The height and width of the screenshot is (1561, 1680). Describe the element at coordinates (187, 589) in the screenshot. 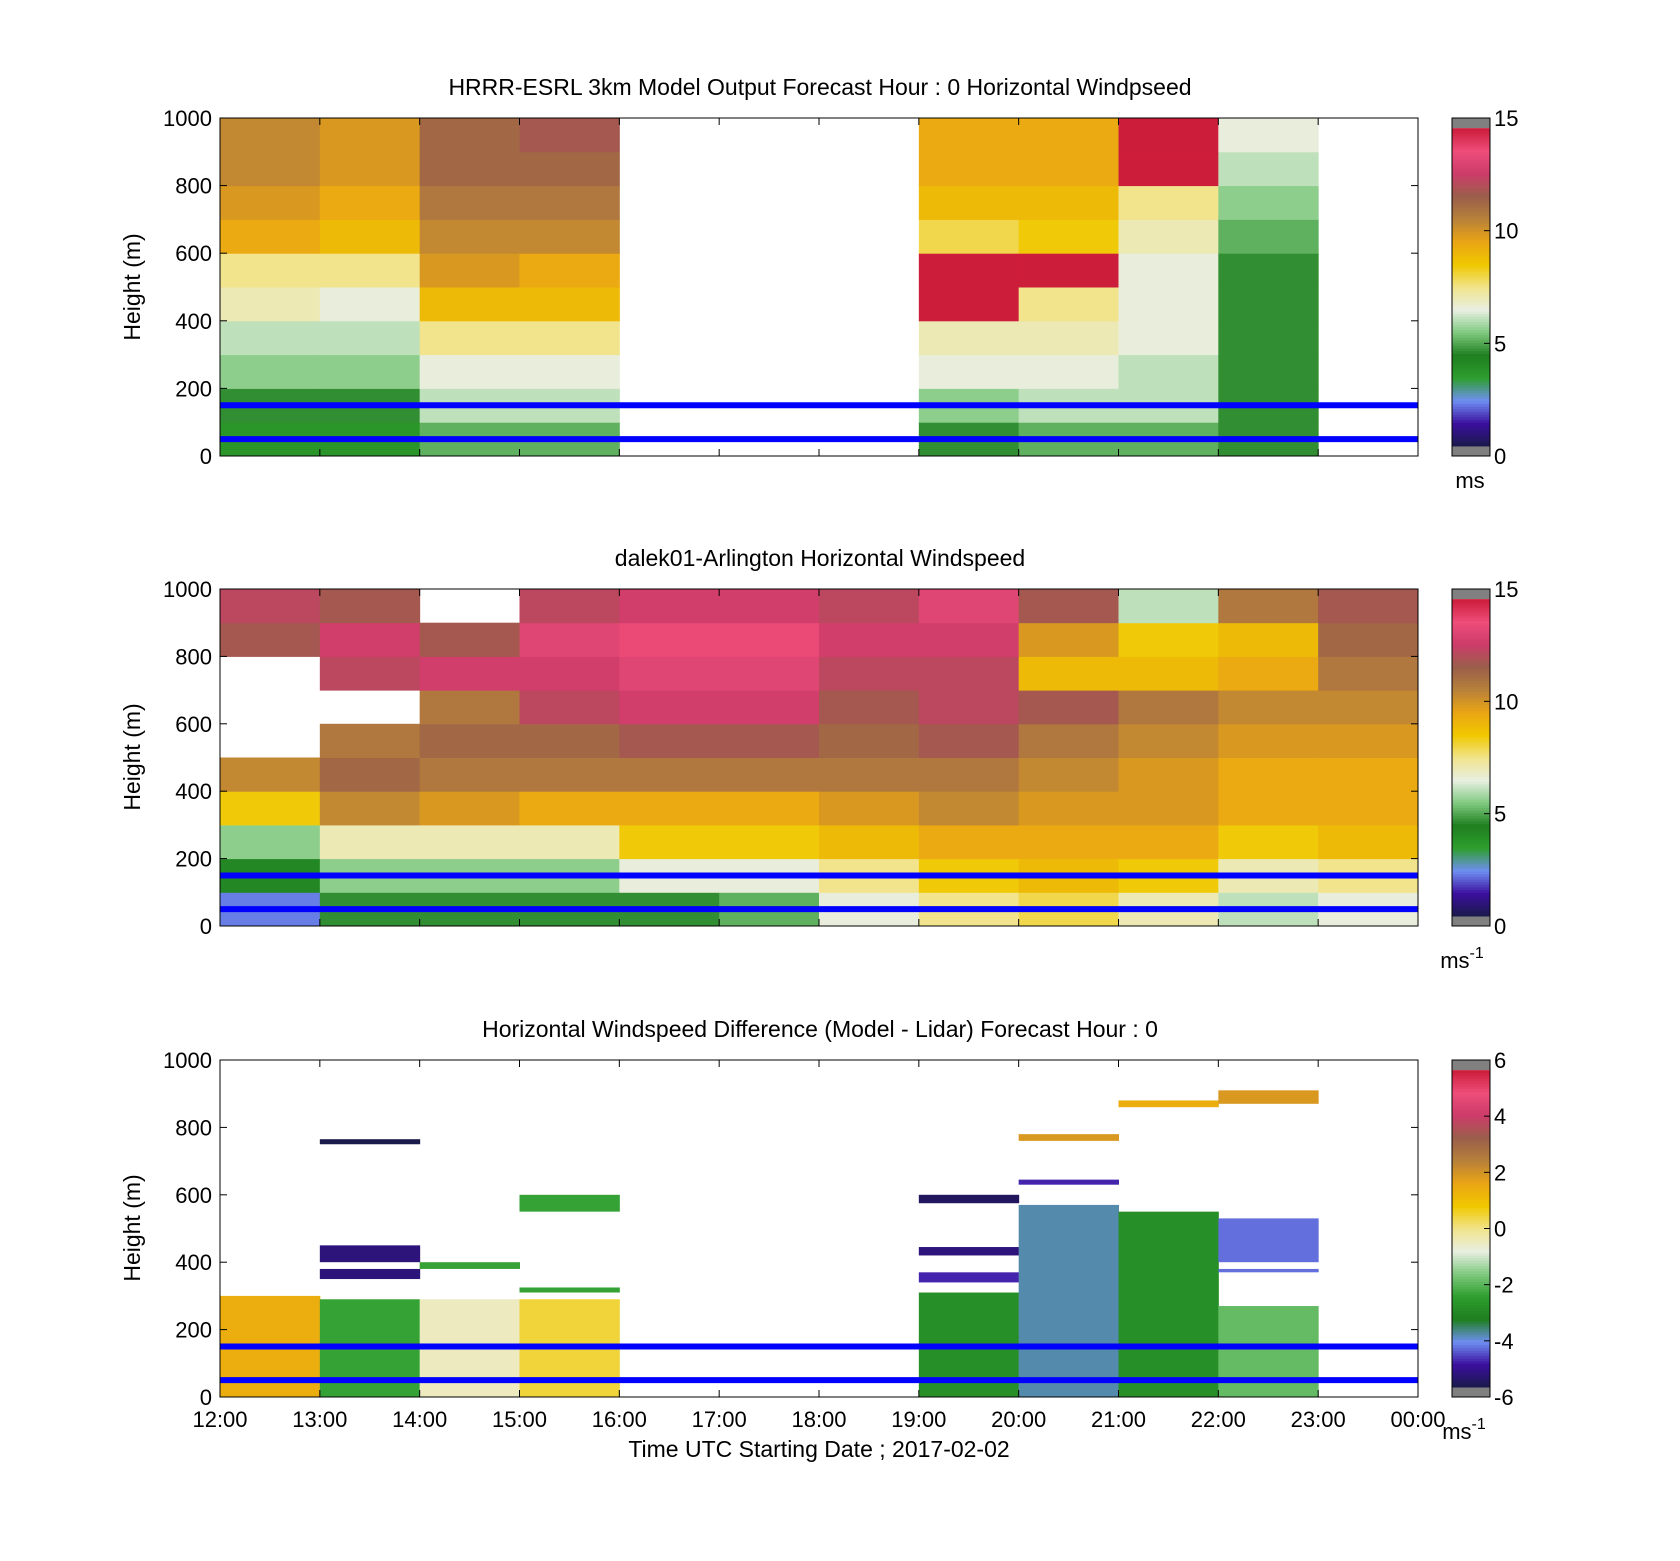

I see `y-tick-label: 1000` at that location.